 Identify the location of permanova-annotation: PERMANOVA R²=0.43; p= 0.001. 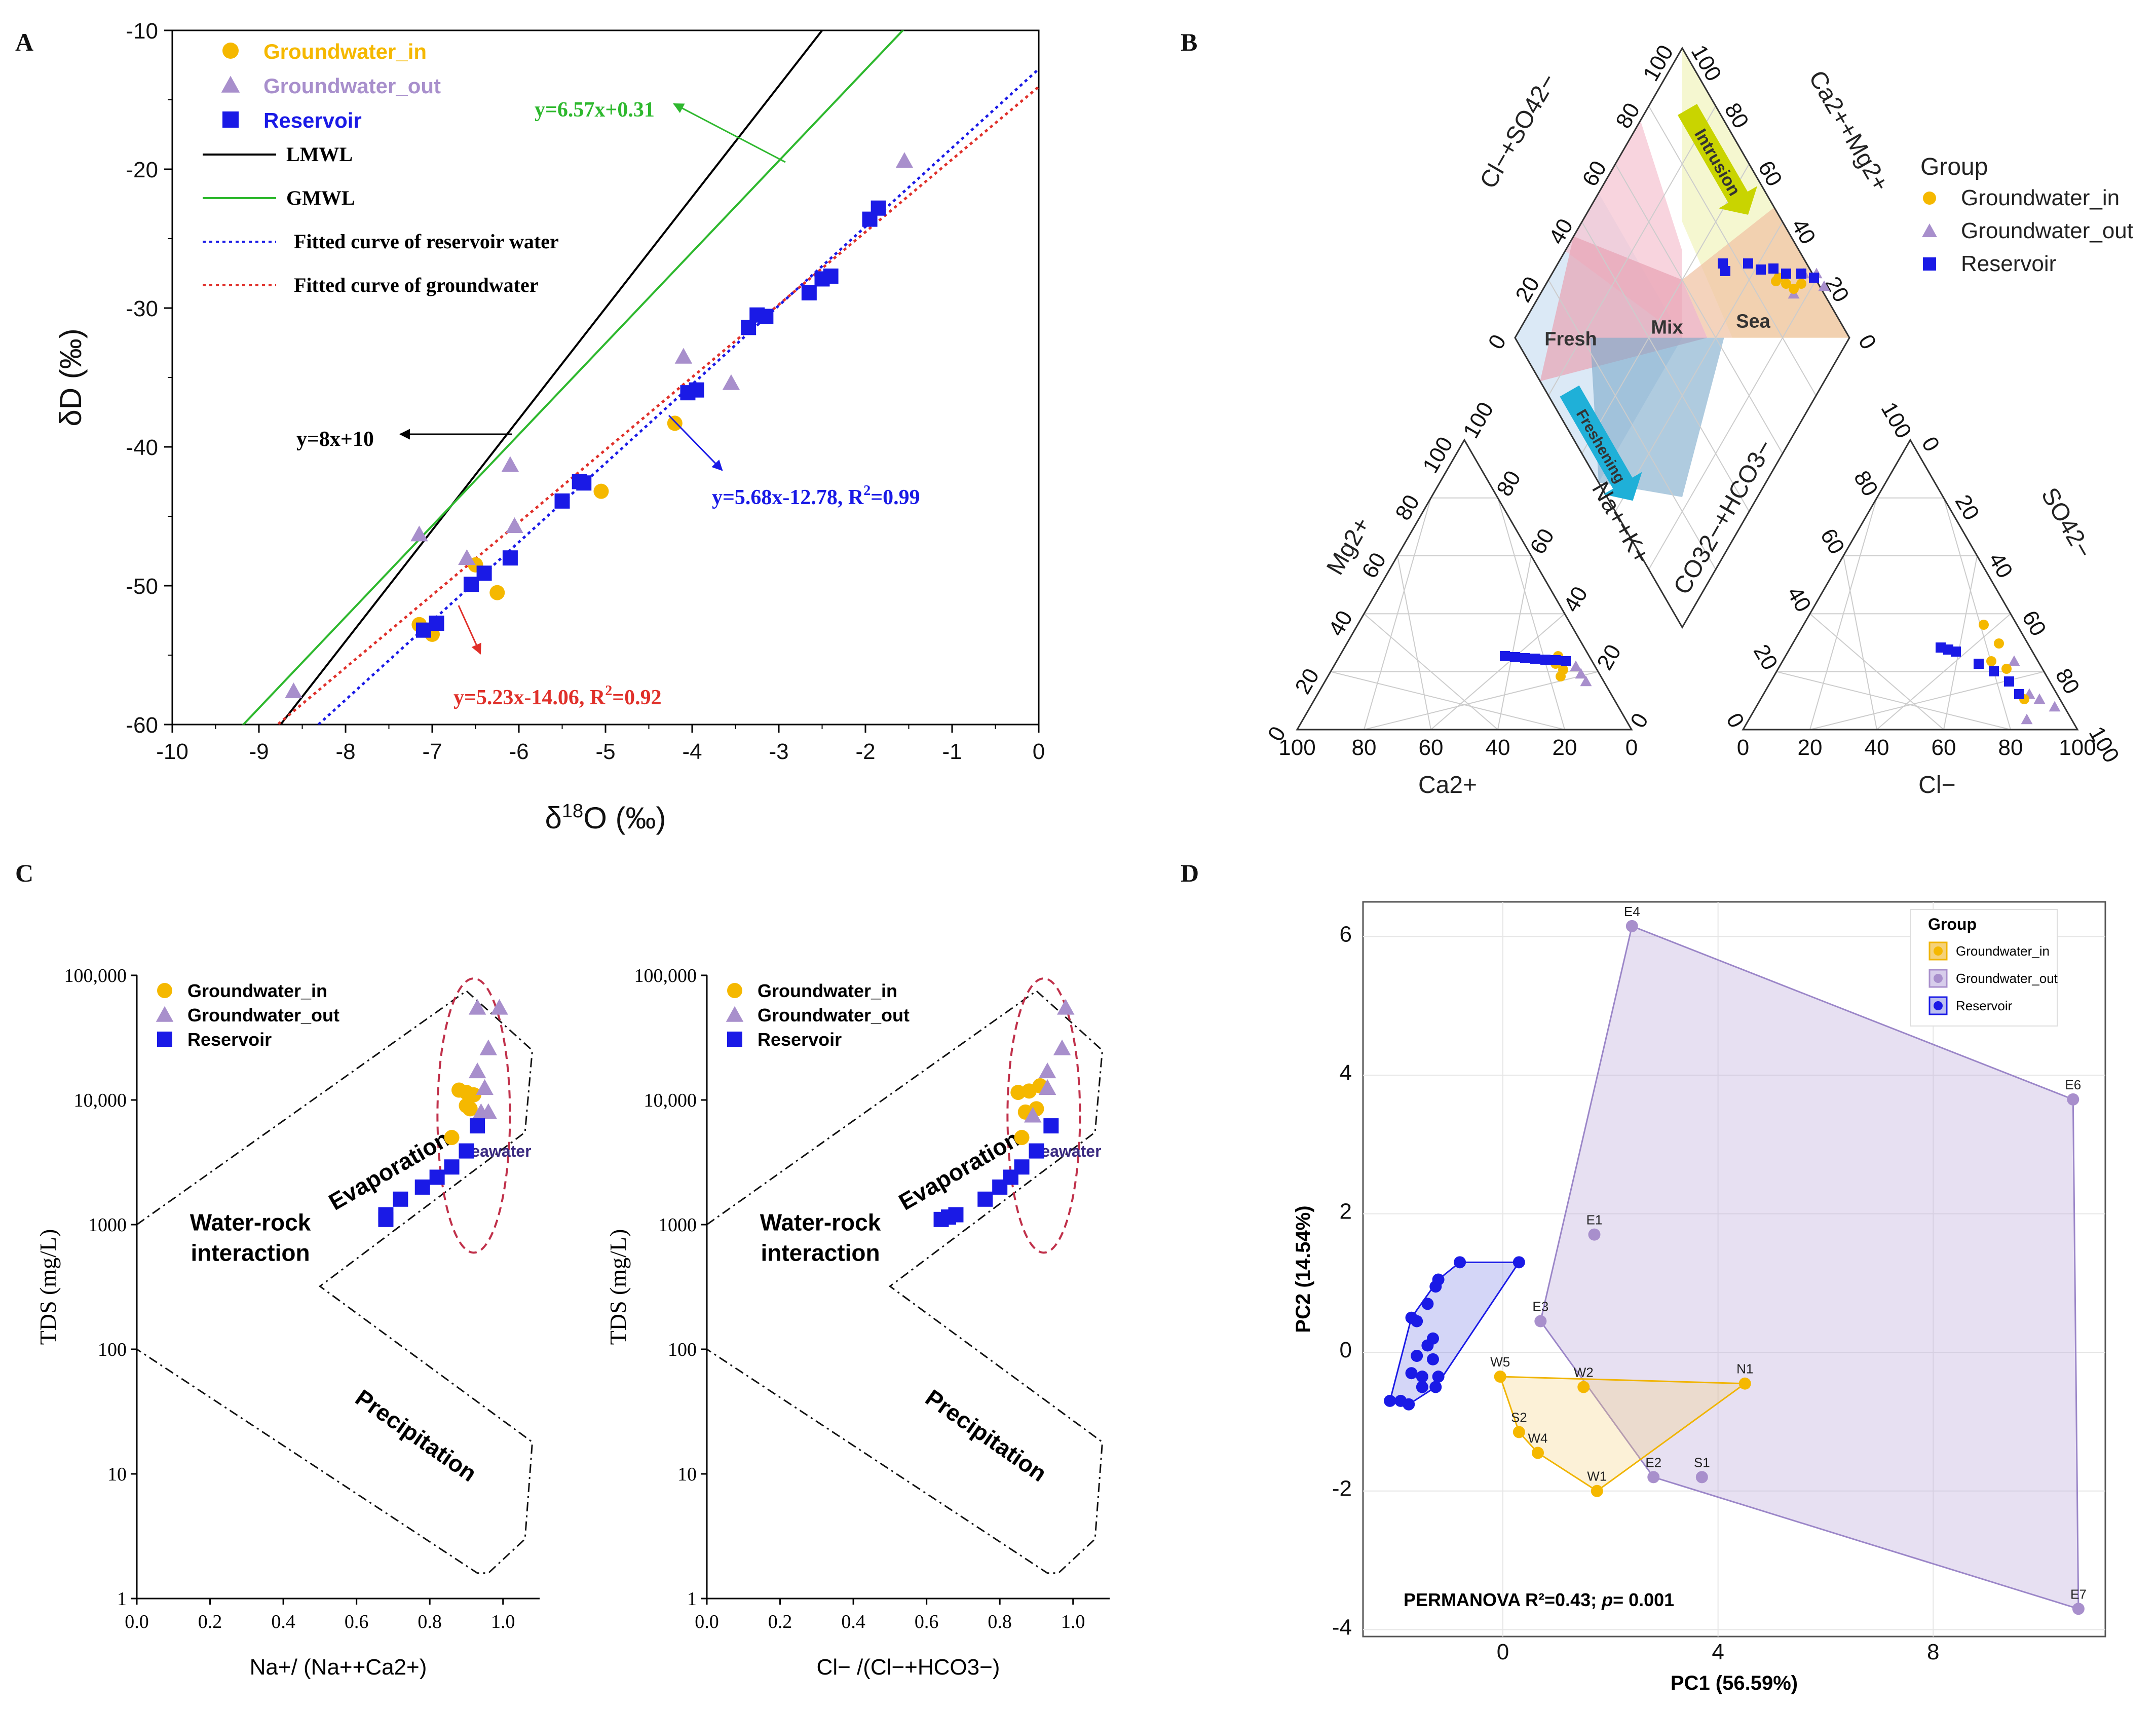
(1539, 1600).